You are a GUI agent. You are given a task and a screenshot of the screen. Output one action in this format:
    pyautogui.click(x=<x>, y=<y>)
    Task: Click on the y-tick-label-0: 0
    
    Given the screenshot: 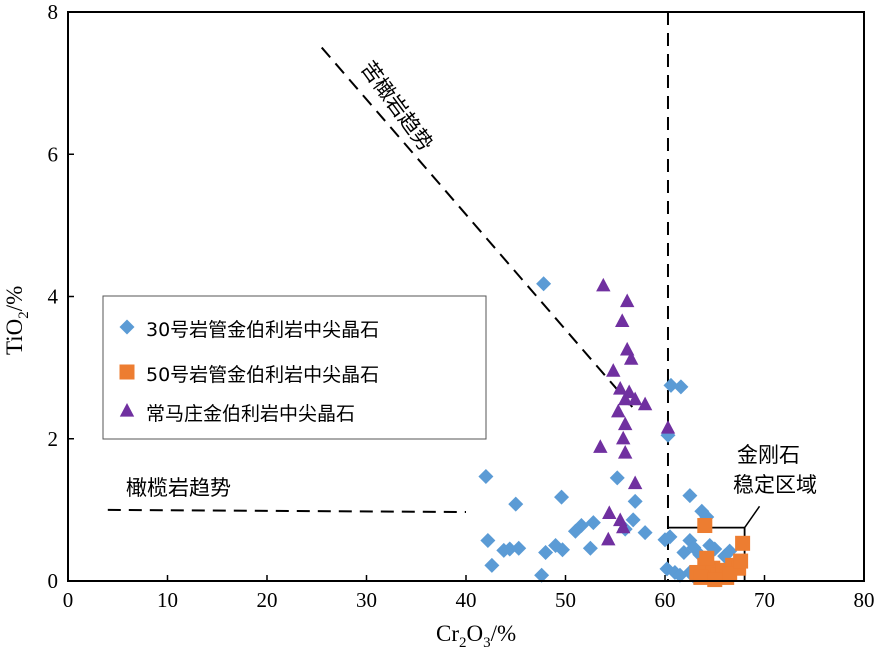 What is the action you would take?
    pyautogui.click(x=53, y=581)
    